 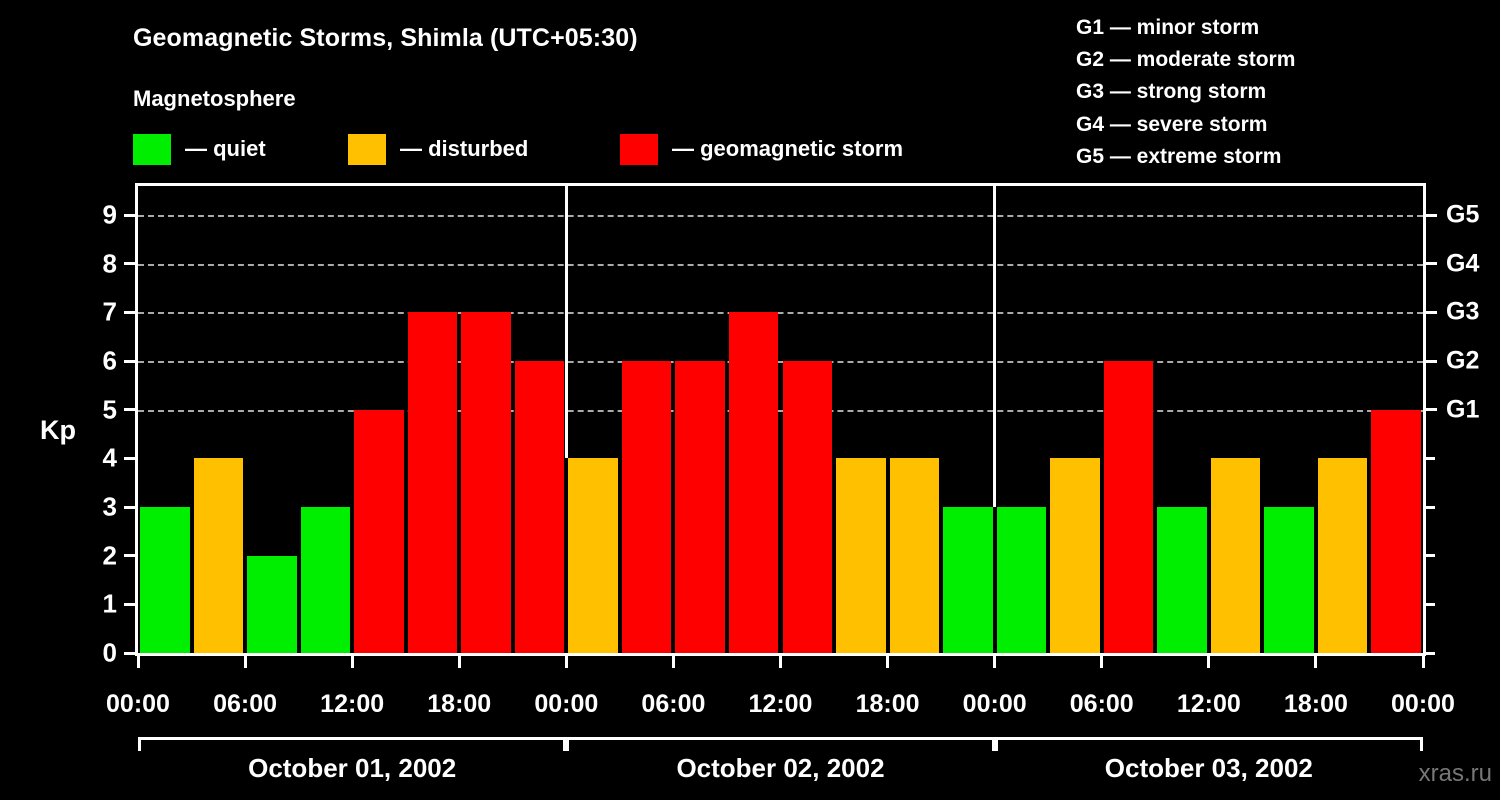 What do you see at coordinates (109, 603) in the screenshot?
I see `y-axis-tick-label: 1` at bounding box center [109, 603].